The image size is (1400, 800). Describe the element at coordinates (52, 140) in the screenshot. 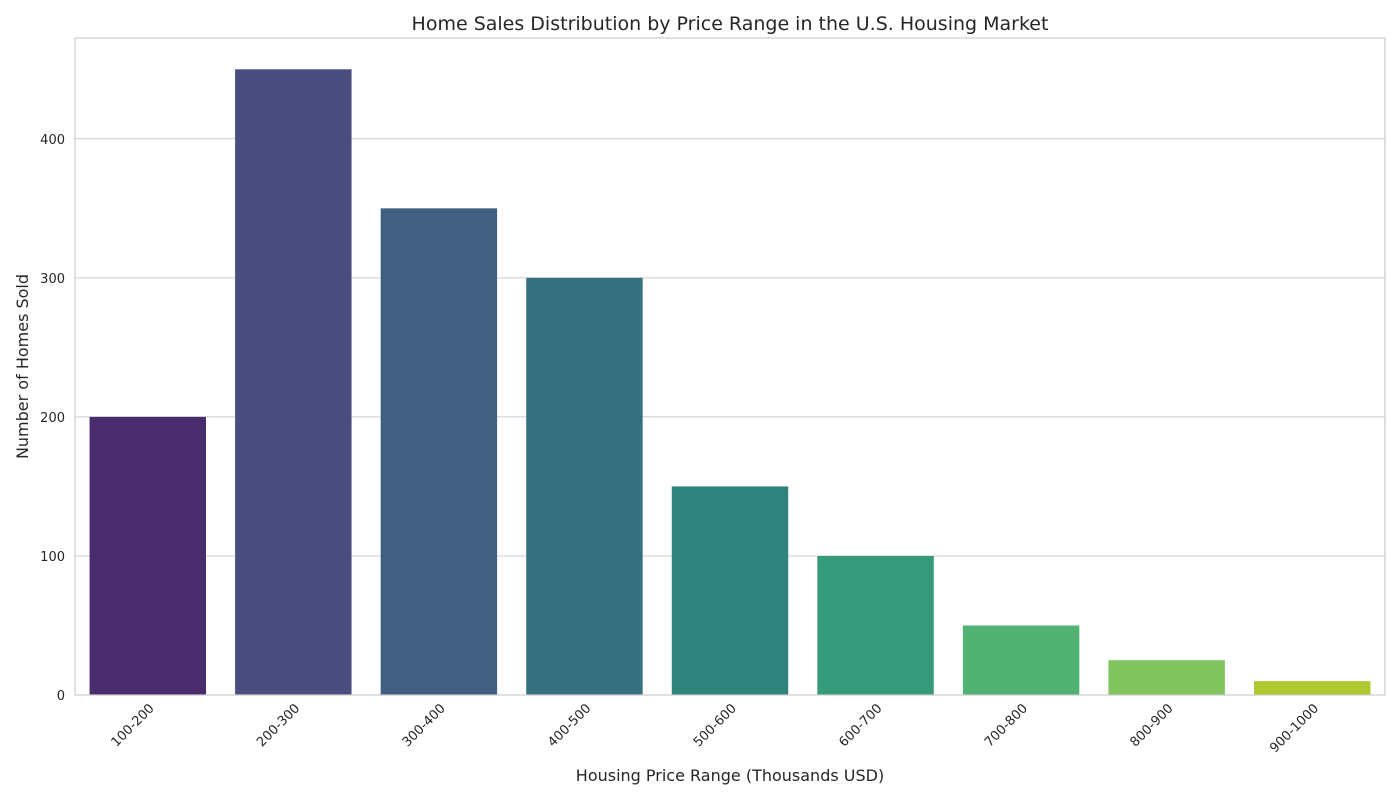

I see `y-tick-label: 400` at that location.